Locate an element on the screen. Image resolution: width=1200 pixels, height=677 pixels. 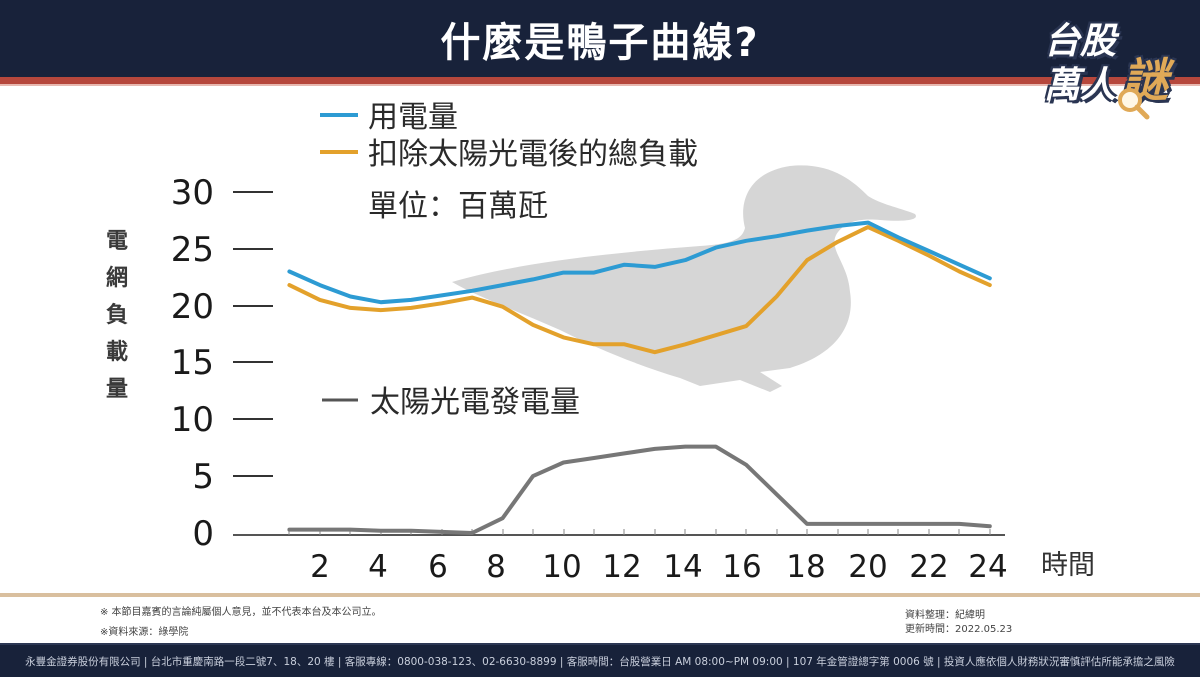
y-tick: 20 is located at coordinates (192, 307).